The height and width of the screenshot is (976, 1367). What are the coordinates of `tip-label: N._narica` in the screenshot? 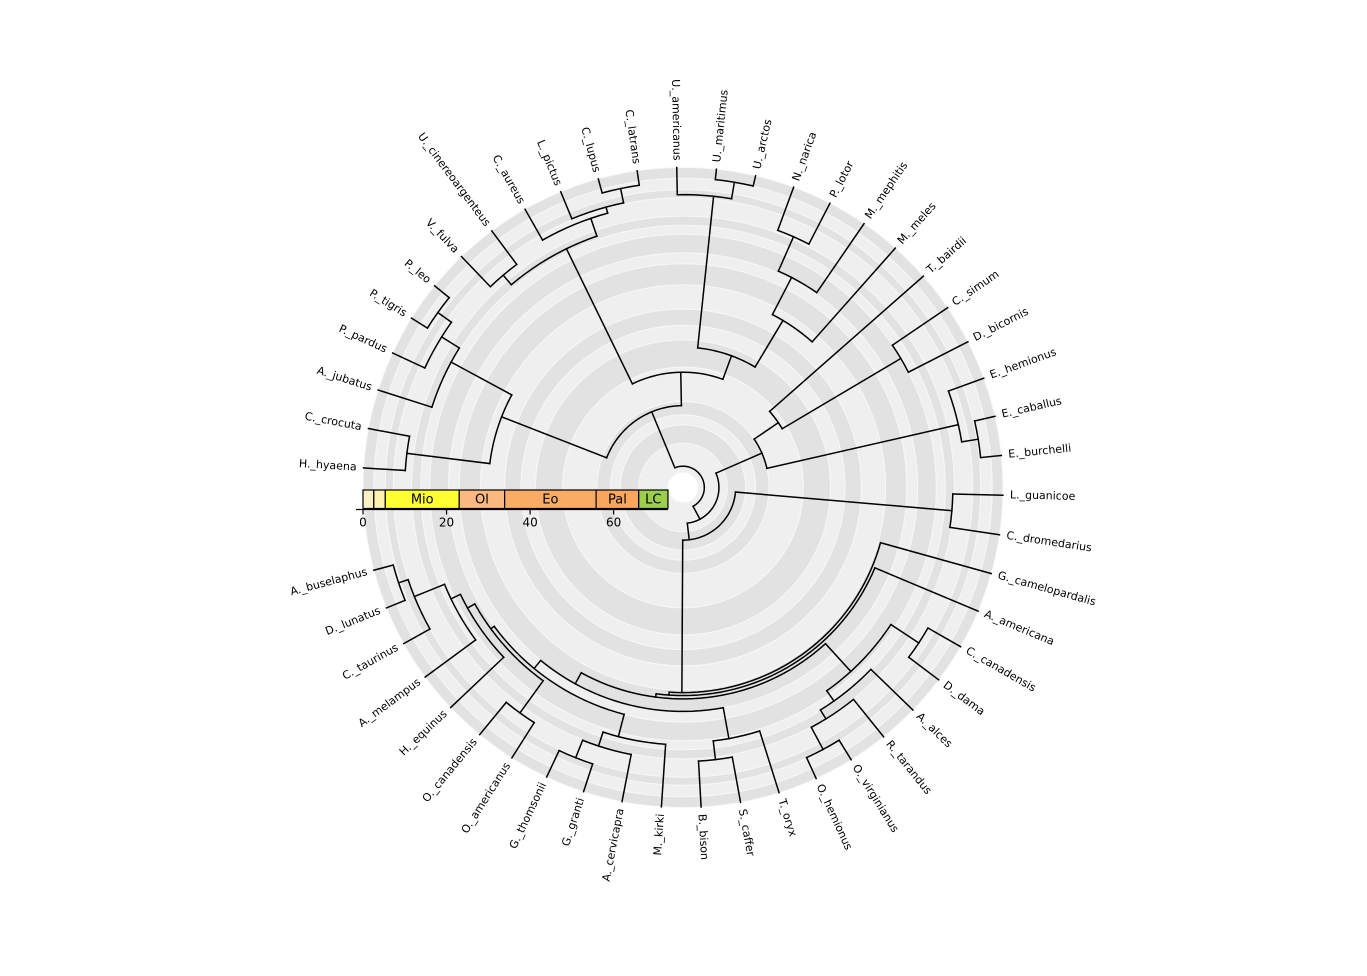 It's located at (804, 156).